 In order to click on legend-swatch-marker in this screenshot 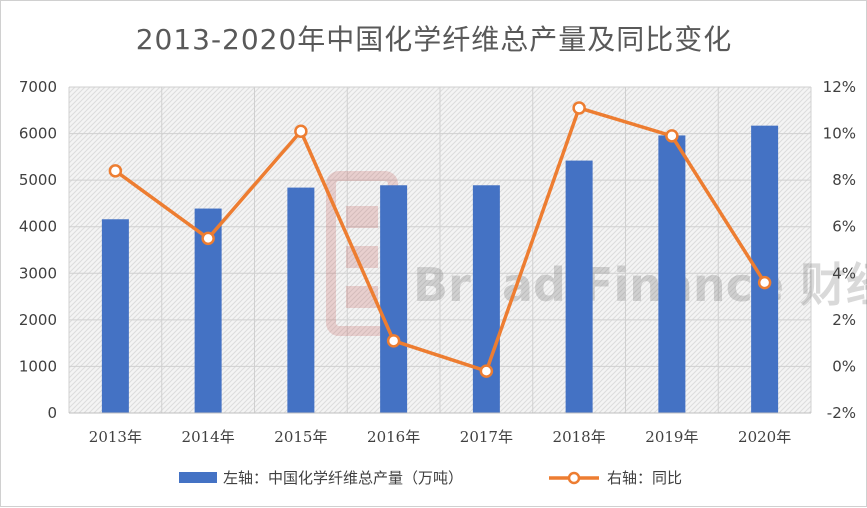, I will do `click(574, 478)`.